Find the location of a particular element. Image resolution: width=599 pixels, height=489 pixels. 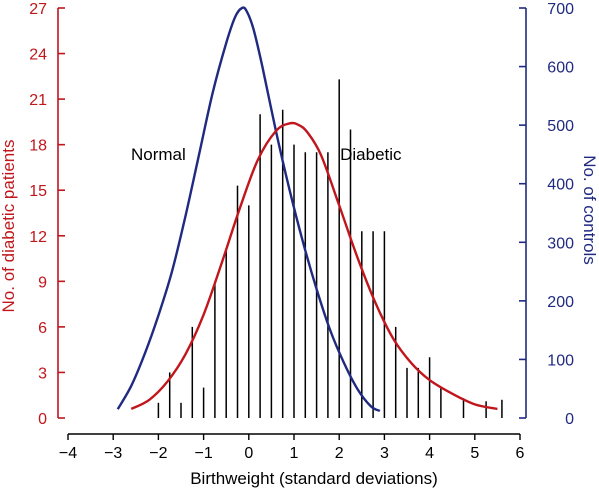

x-axis-tick-label: 4 is located at coordinates (429, 453).